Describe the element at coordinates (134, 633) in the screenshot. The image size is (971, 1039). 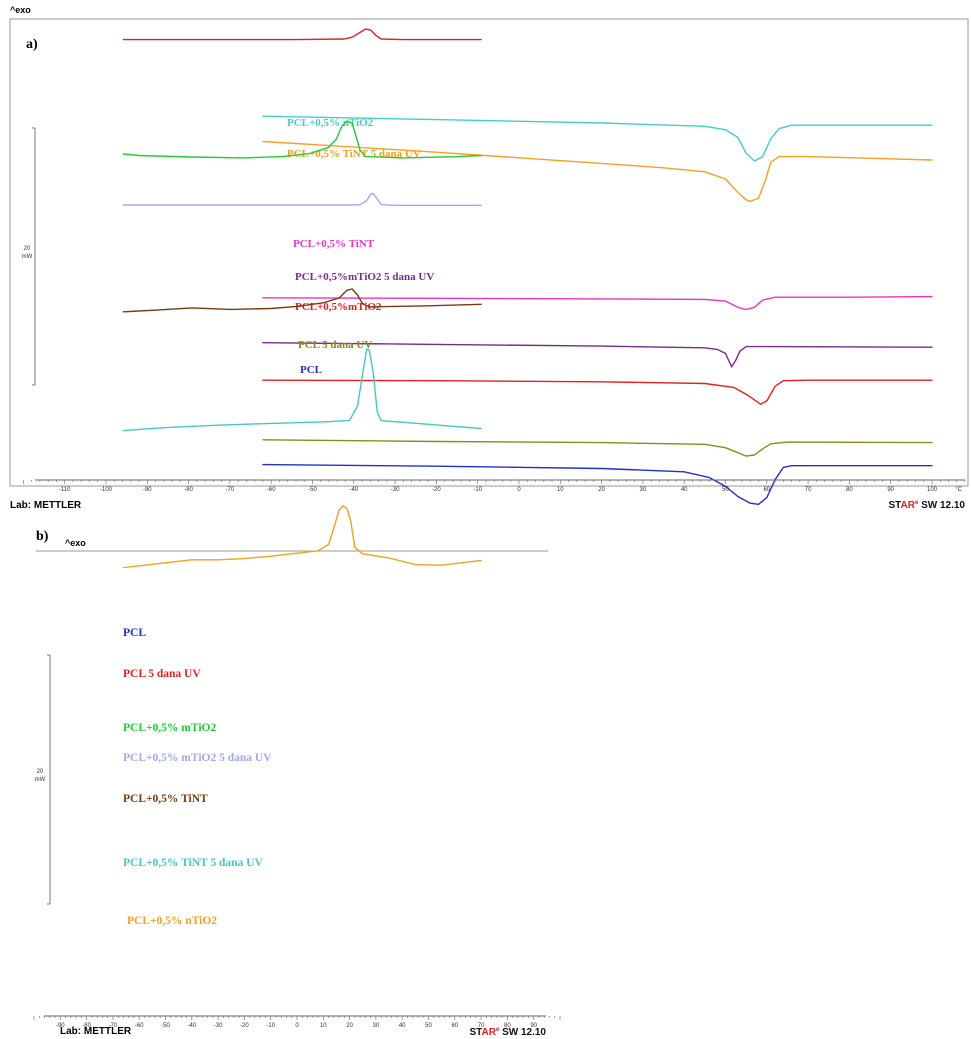
I see `series-label-b-pcl: PCL` at that location.